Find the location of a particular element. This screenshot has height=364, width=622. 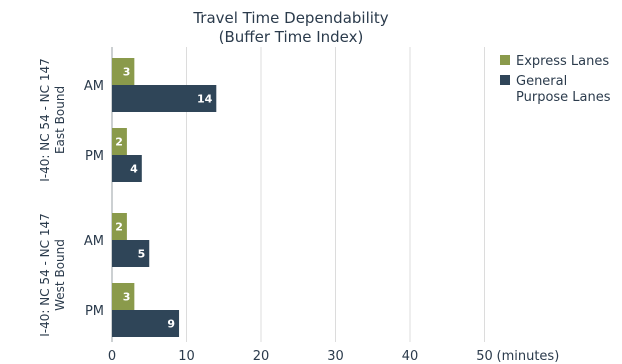

bar-value-label: 5 is located at coordinates (142, 254).